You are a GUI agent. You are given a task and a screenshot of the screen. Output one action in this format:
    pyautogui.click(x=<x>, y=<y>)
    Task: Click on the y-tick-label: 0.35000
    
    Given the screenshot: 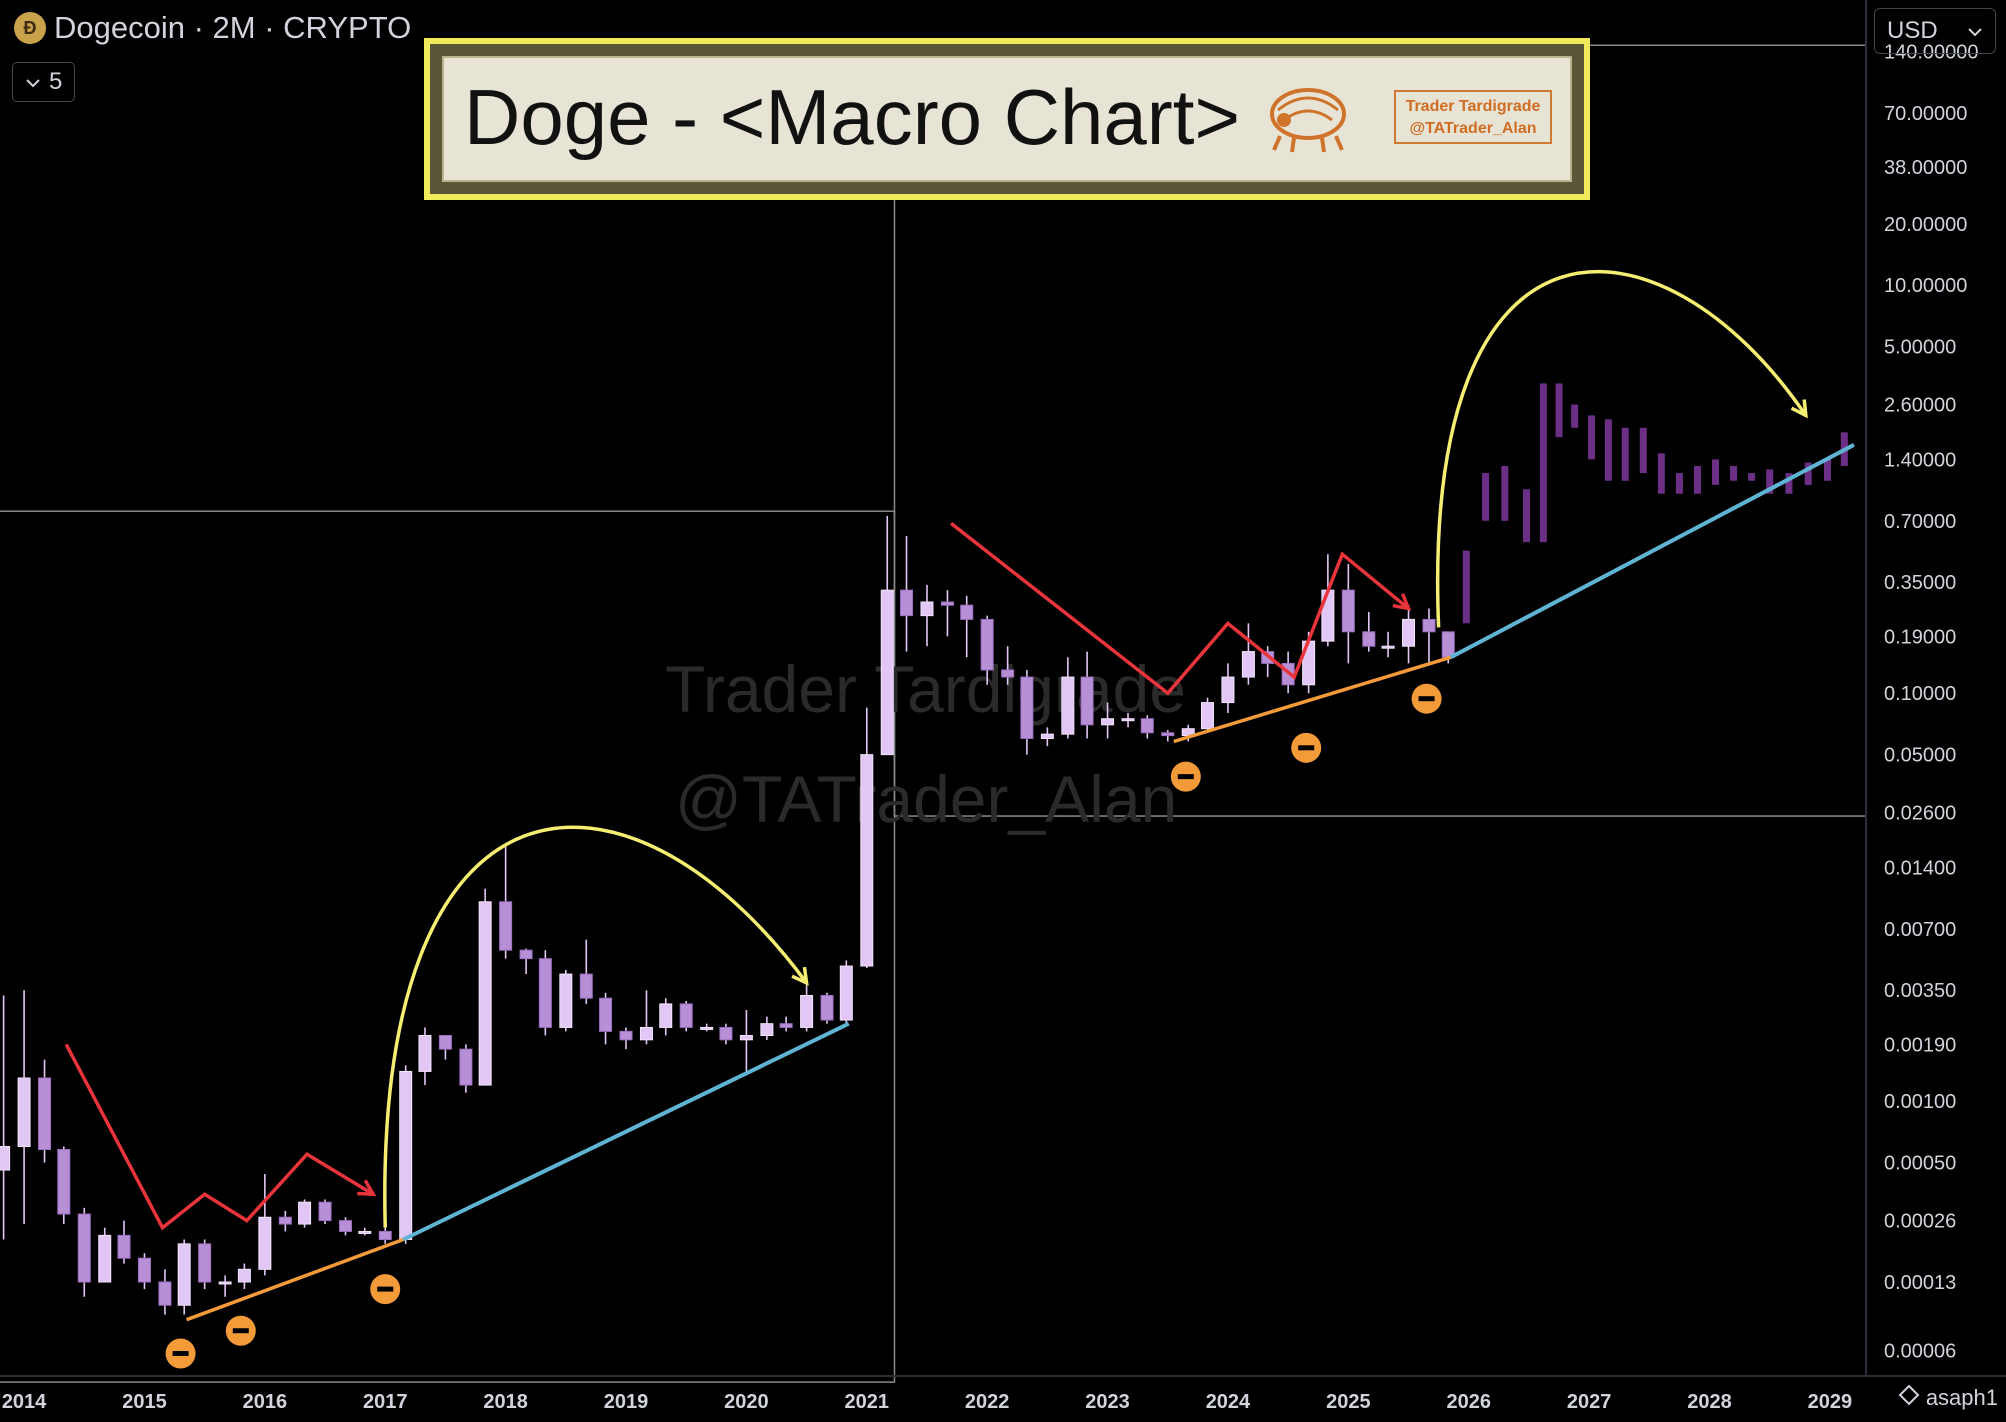 What is the action you would take?
    pyautogui.click(x=1920, y=583)
    